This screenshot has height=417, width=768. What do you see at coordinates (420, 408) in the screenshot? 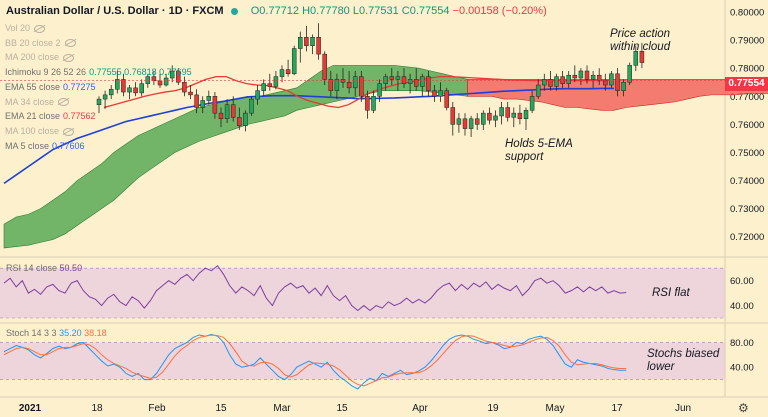
I see `time-tick-label: Apr` at bounding box center [420, 408].